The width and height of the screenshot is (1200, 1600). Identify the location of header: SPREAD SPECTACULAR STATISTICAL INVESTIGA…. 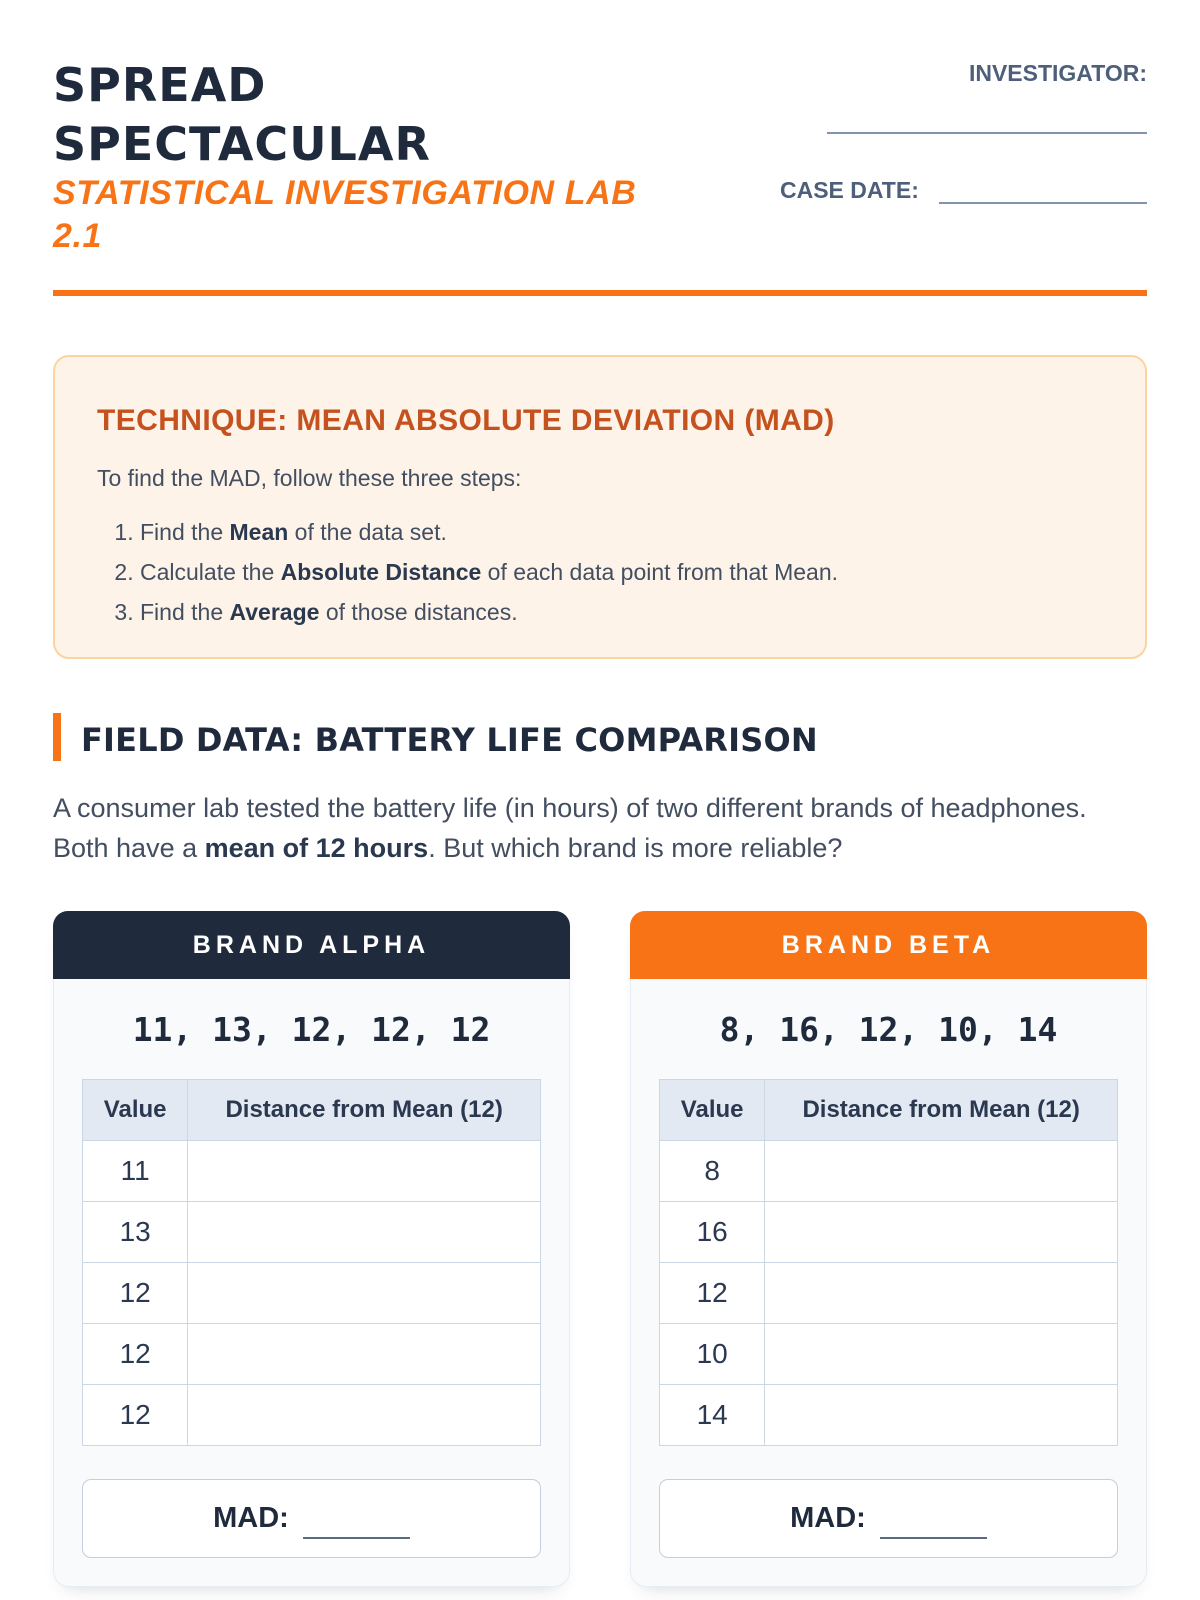
(600, 129).